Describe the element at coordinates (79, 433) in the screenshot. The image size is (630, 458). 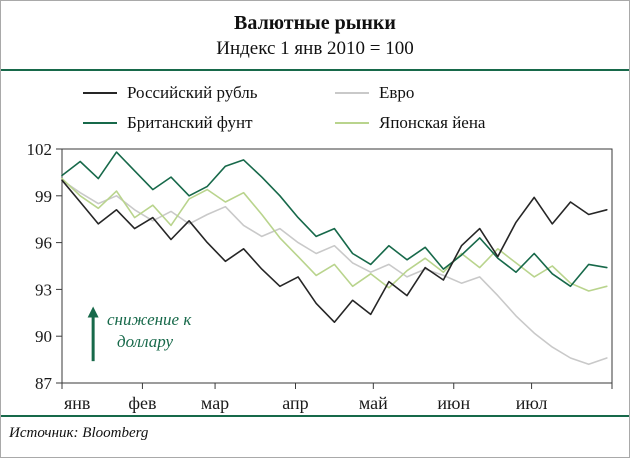
I see `source-credit: Источник: Bloomberg` at that location.